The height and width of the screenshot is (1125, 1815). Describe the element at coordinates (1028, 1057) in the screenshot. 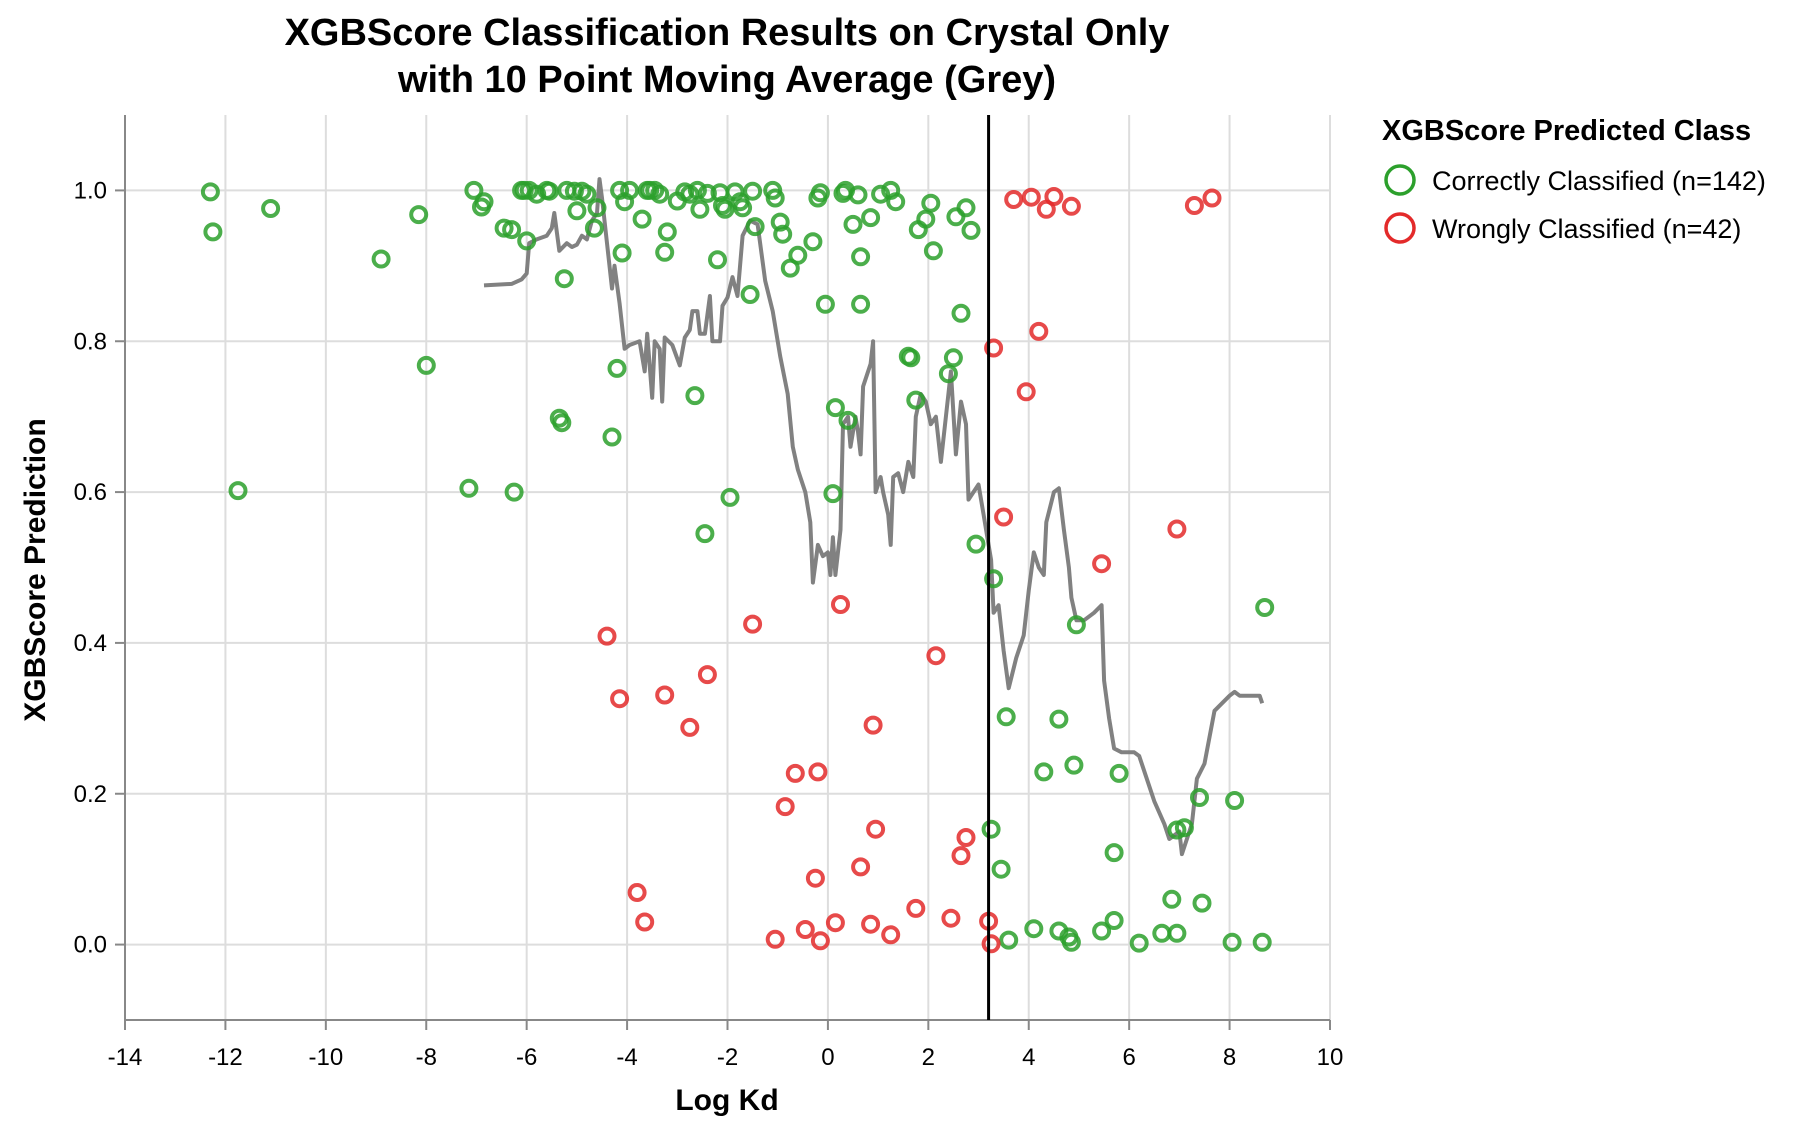

I see `x-tick-label: 4` at that location.